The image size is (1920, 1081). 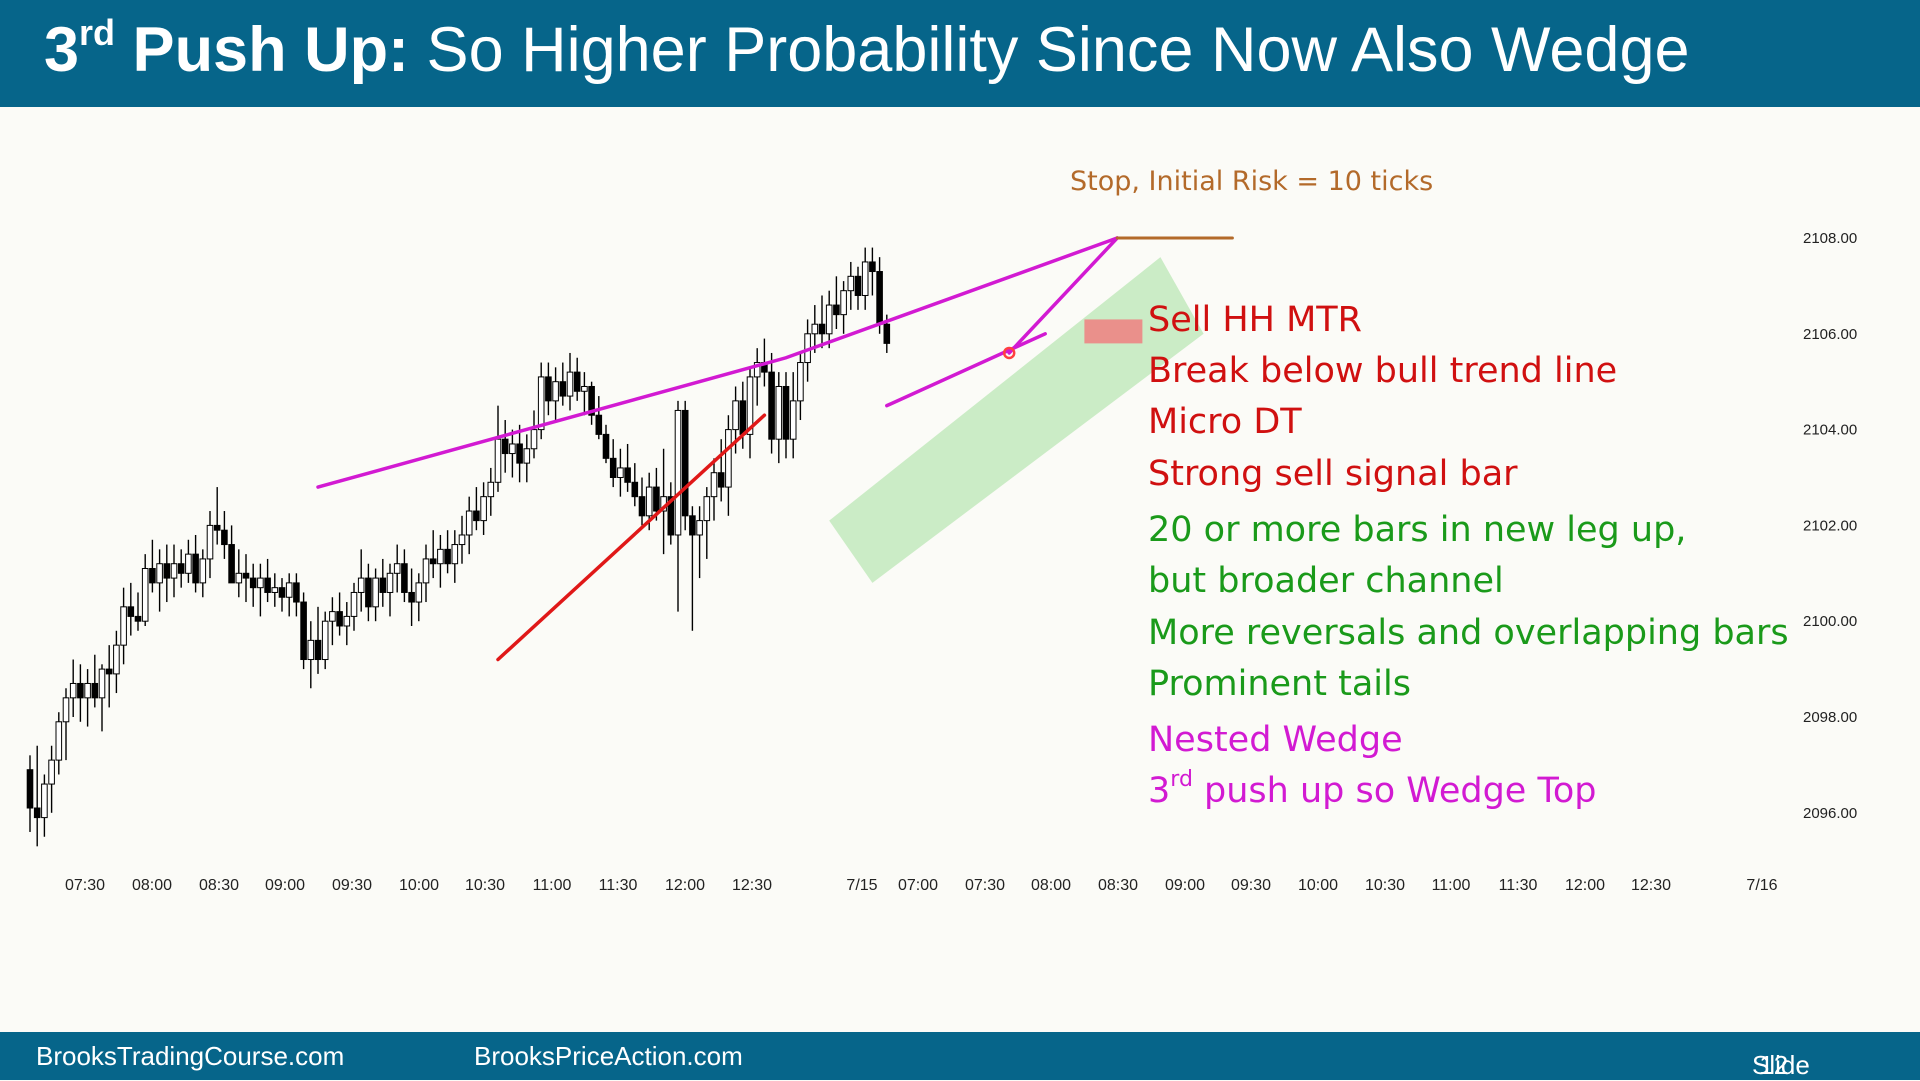 What do you see at coordinates (1830, 430) in the screenshot?
I see `y-tick-label: 2104.00` at bounding box center [1830, 430].